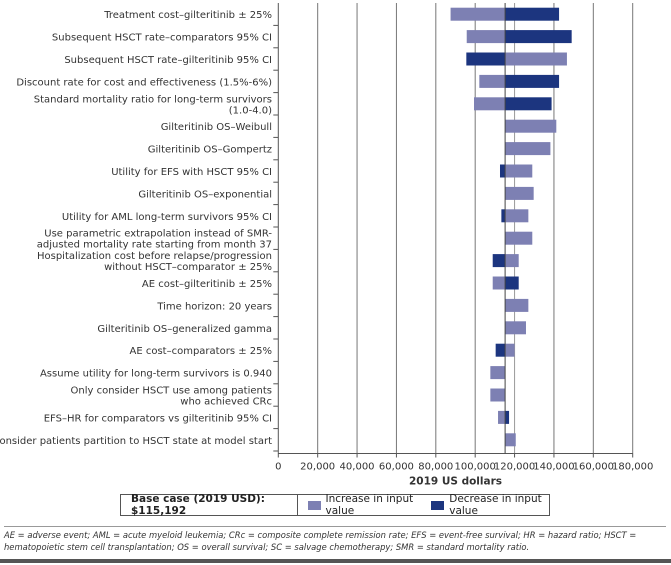  Describe the element at coordinates (314, 505) in the screenshot. I see `legend-increase-swatch` at that location.